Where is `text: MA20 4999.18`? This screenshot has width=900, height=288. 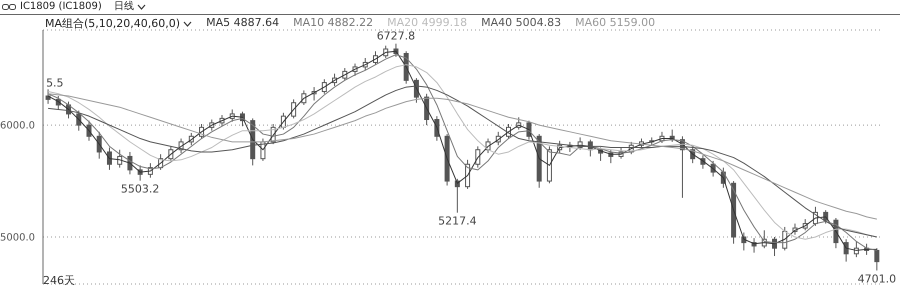
text: MA20 4999.18 is located at coordinates (427, 23).